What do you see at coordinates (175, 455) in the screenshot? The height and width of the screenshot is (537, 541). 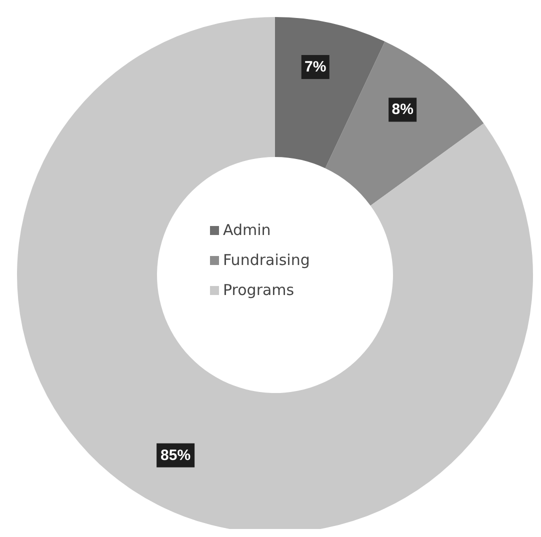 I see `data-label: 85%` at bounding box center [175, 455].